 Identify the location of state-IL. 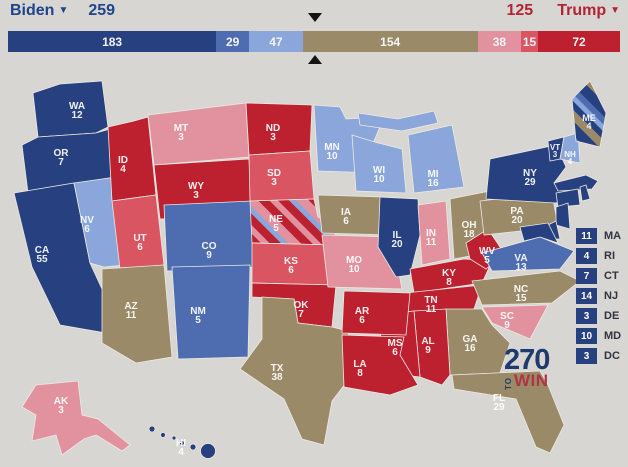
(399, 237).